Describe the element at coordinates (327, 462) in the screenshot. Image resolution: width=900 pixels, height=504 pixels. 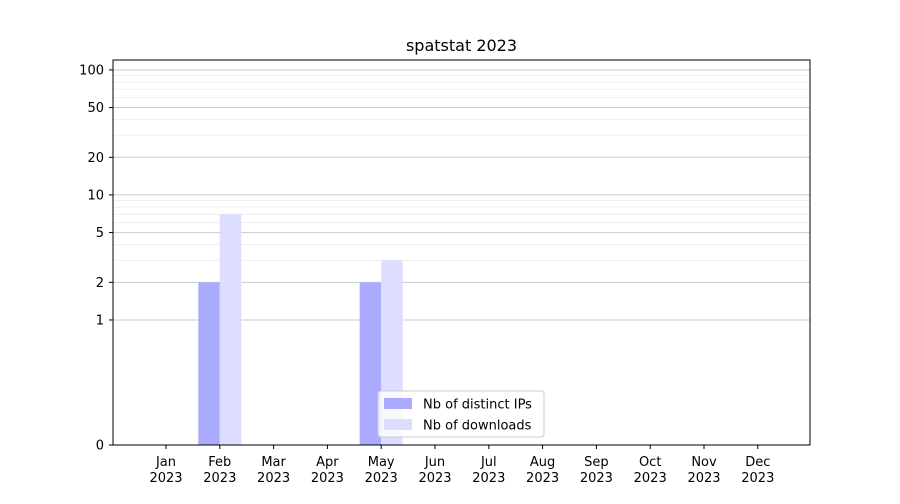
I see `x-tick-label-month: Apr` at that location.